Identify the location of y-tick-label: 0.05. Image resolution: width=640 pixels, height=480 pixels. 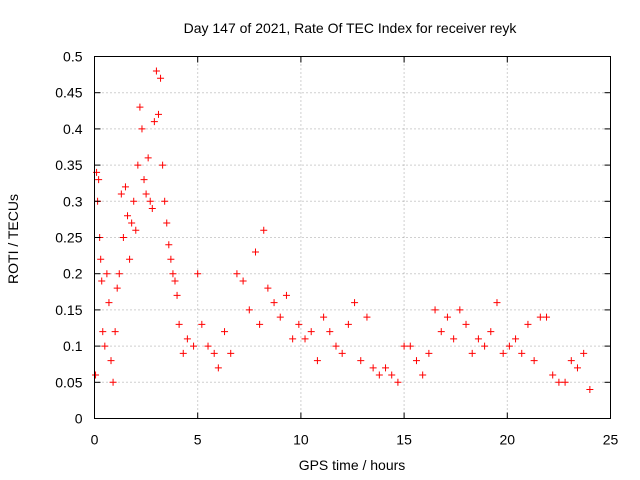
(68, 382).